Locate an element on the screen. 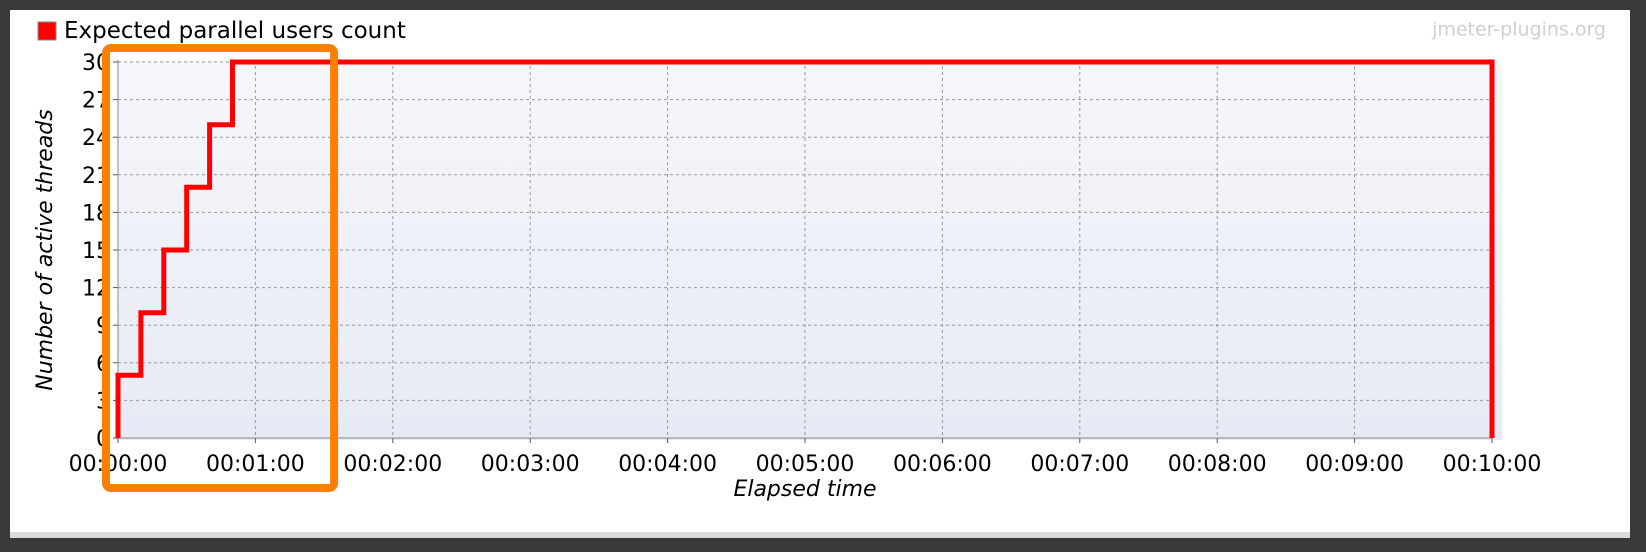  x-tick-label: 00:00:00 is located at coordinates (118, 464).